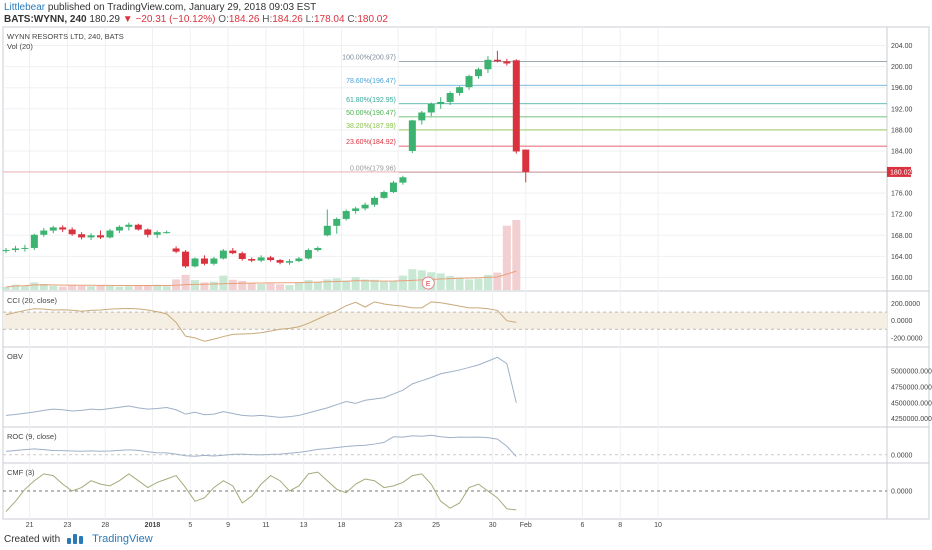  Describe the element at coordinates (902, 88) in the screenshot. I see `price-tick-label: 196.00` at that location.